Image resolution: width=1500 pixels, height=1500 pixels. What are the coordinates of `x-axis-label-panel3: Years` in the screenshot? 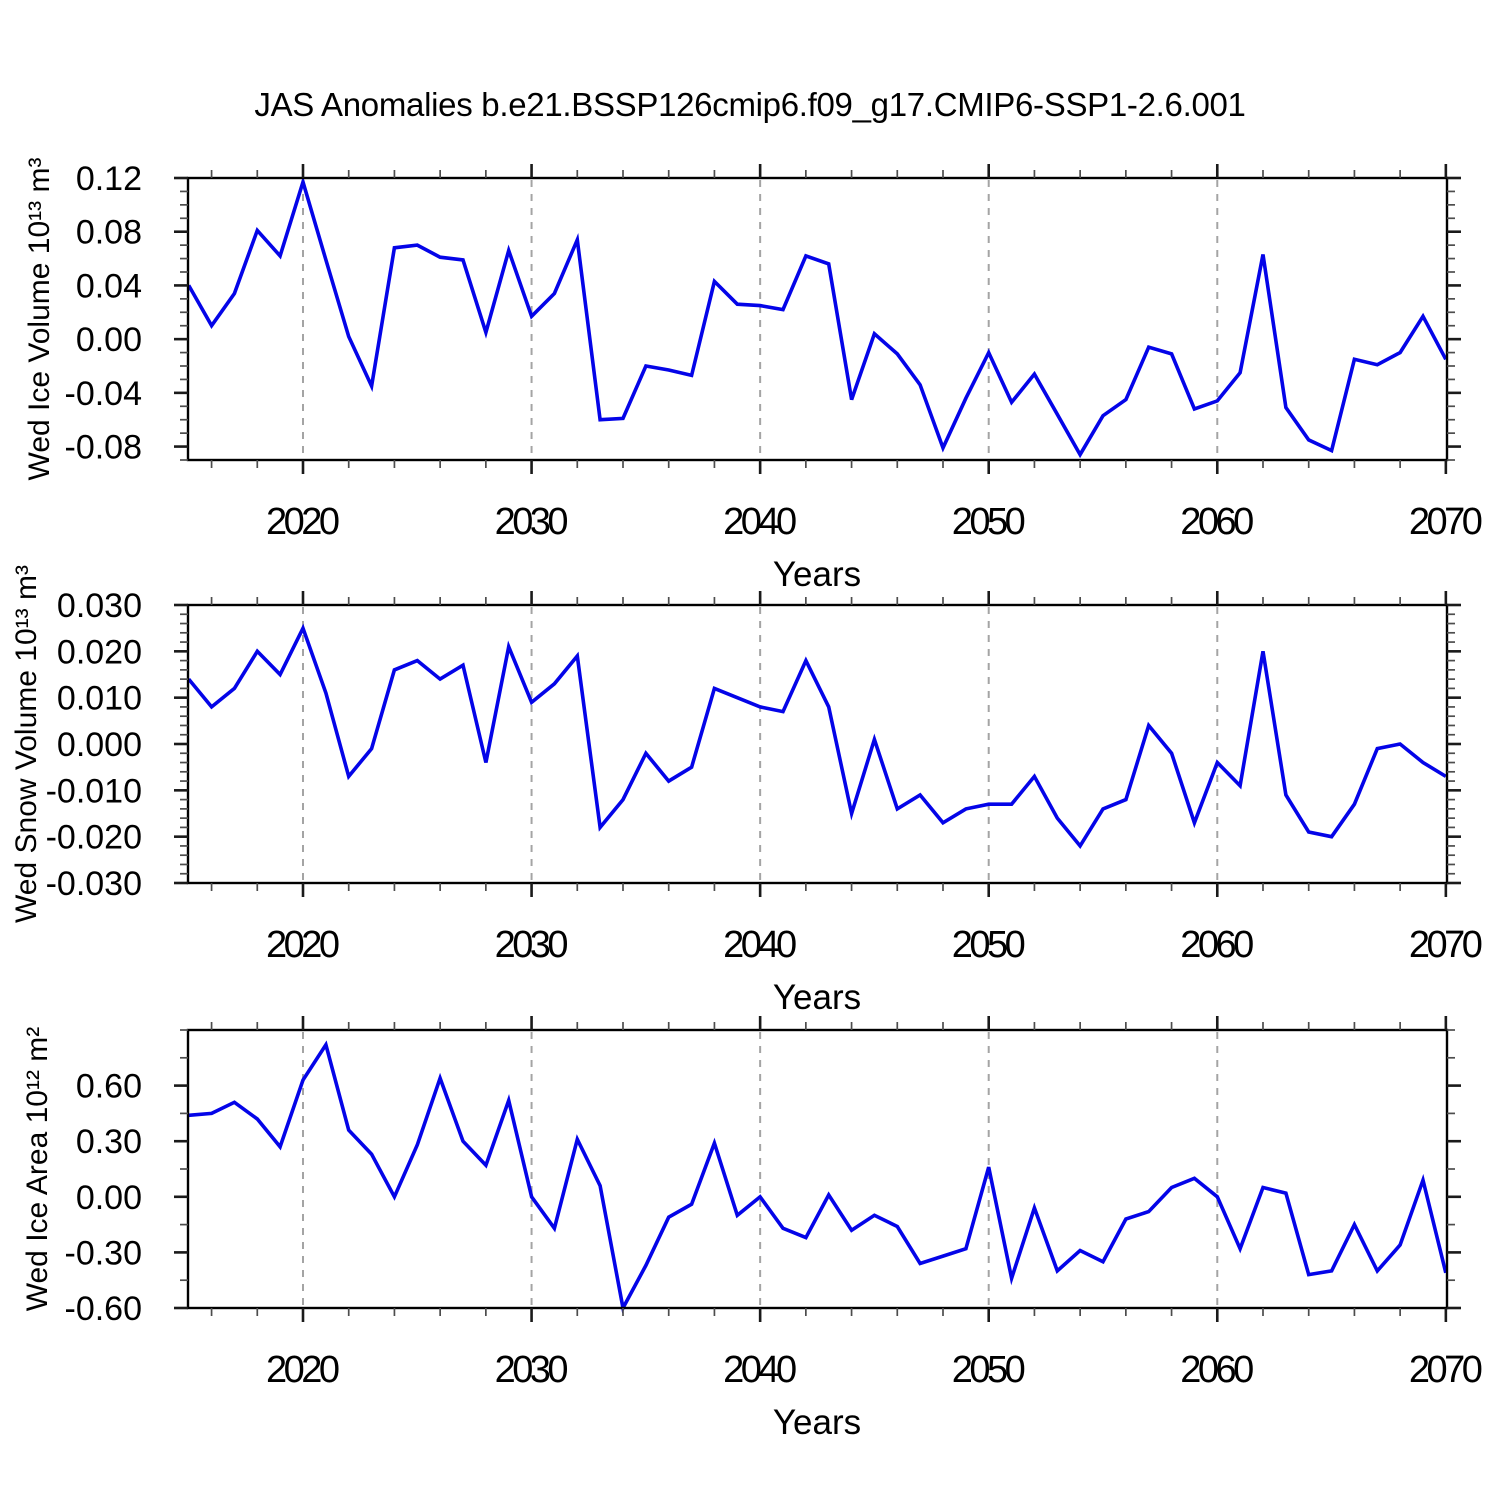 It's located at (817, 1422).